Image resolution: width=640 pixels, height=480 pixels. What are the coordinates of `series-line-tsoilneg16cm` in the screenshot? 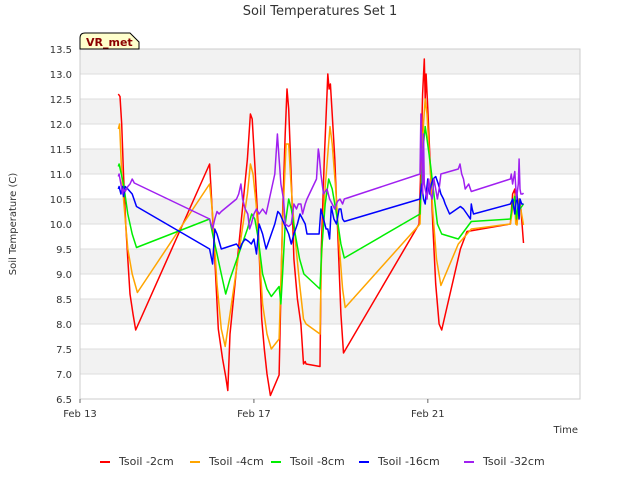 It's located at (320, 220).